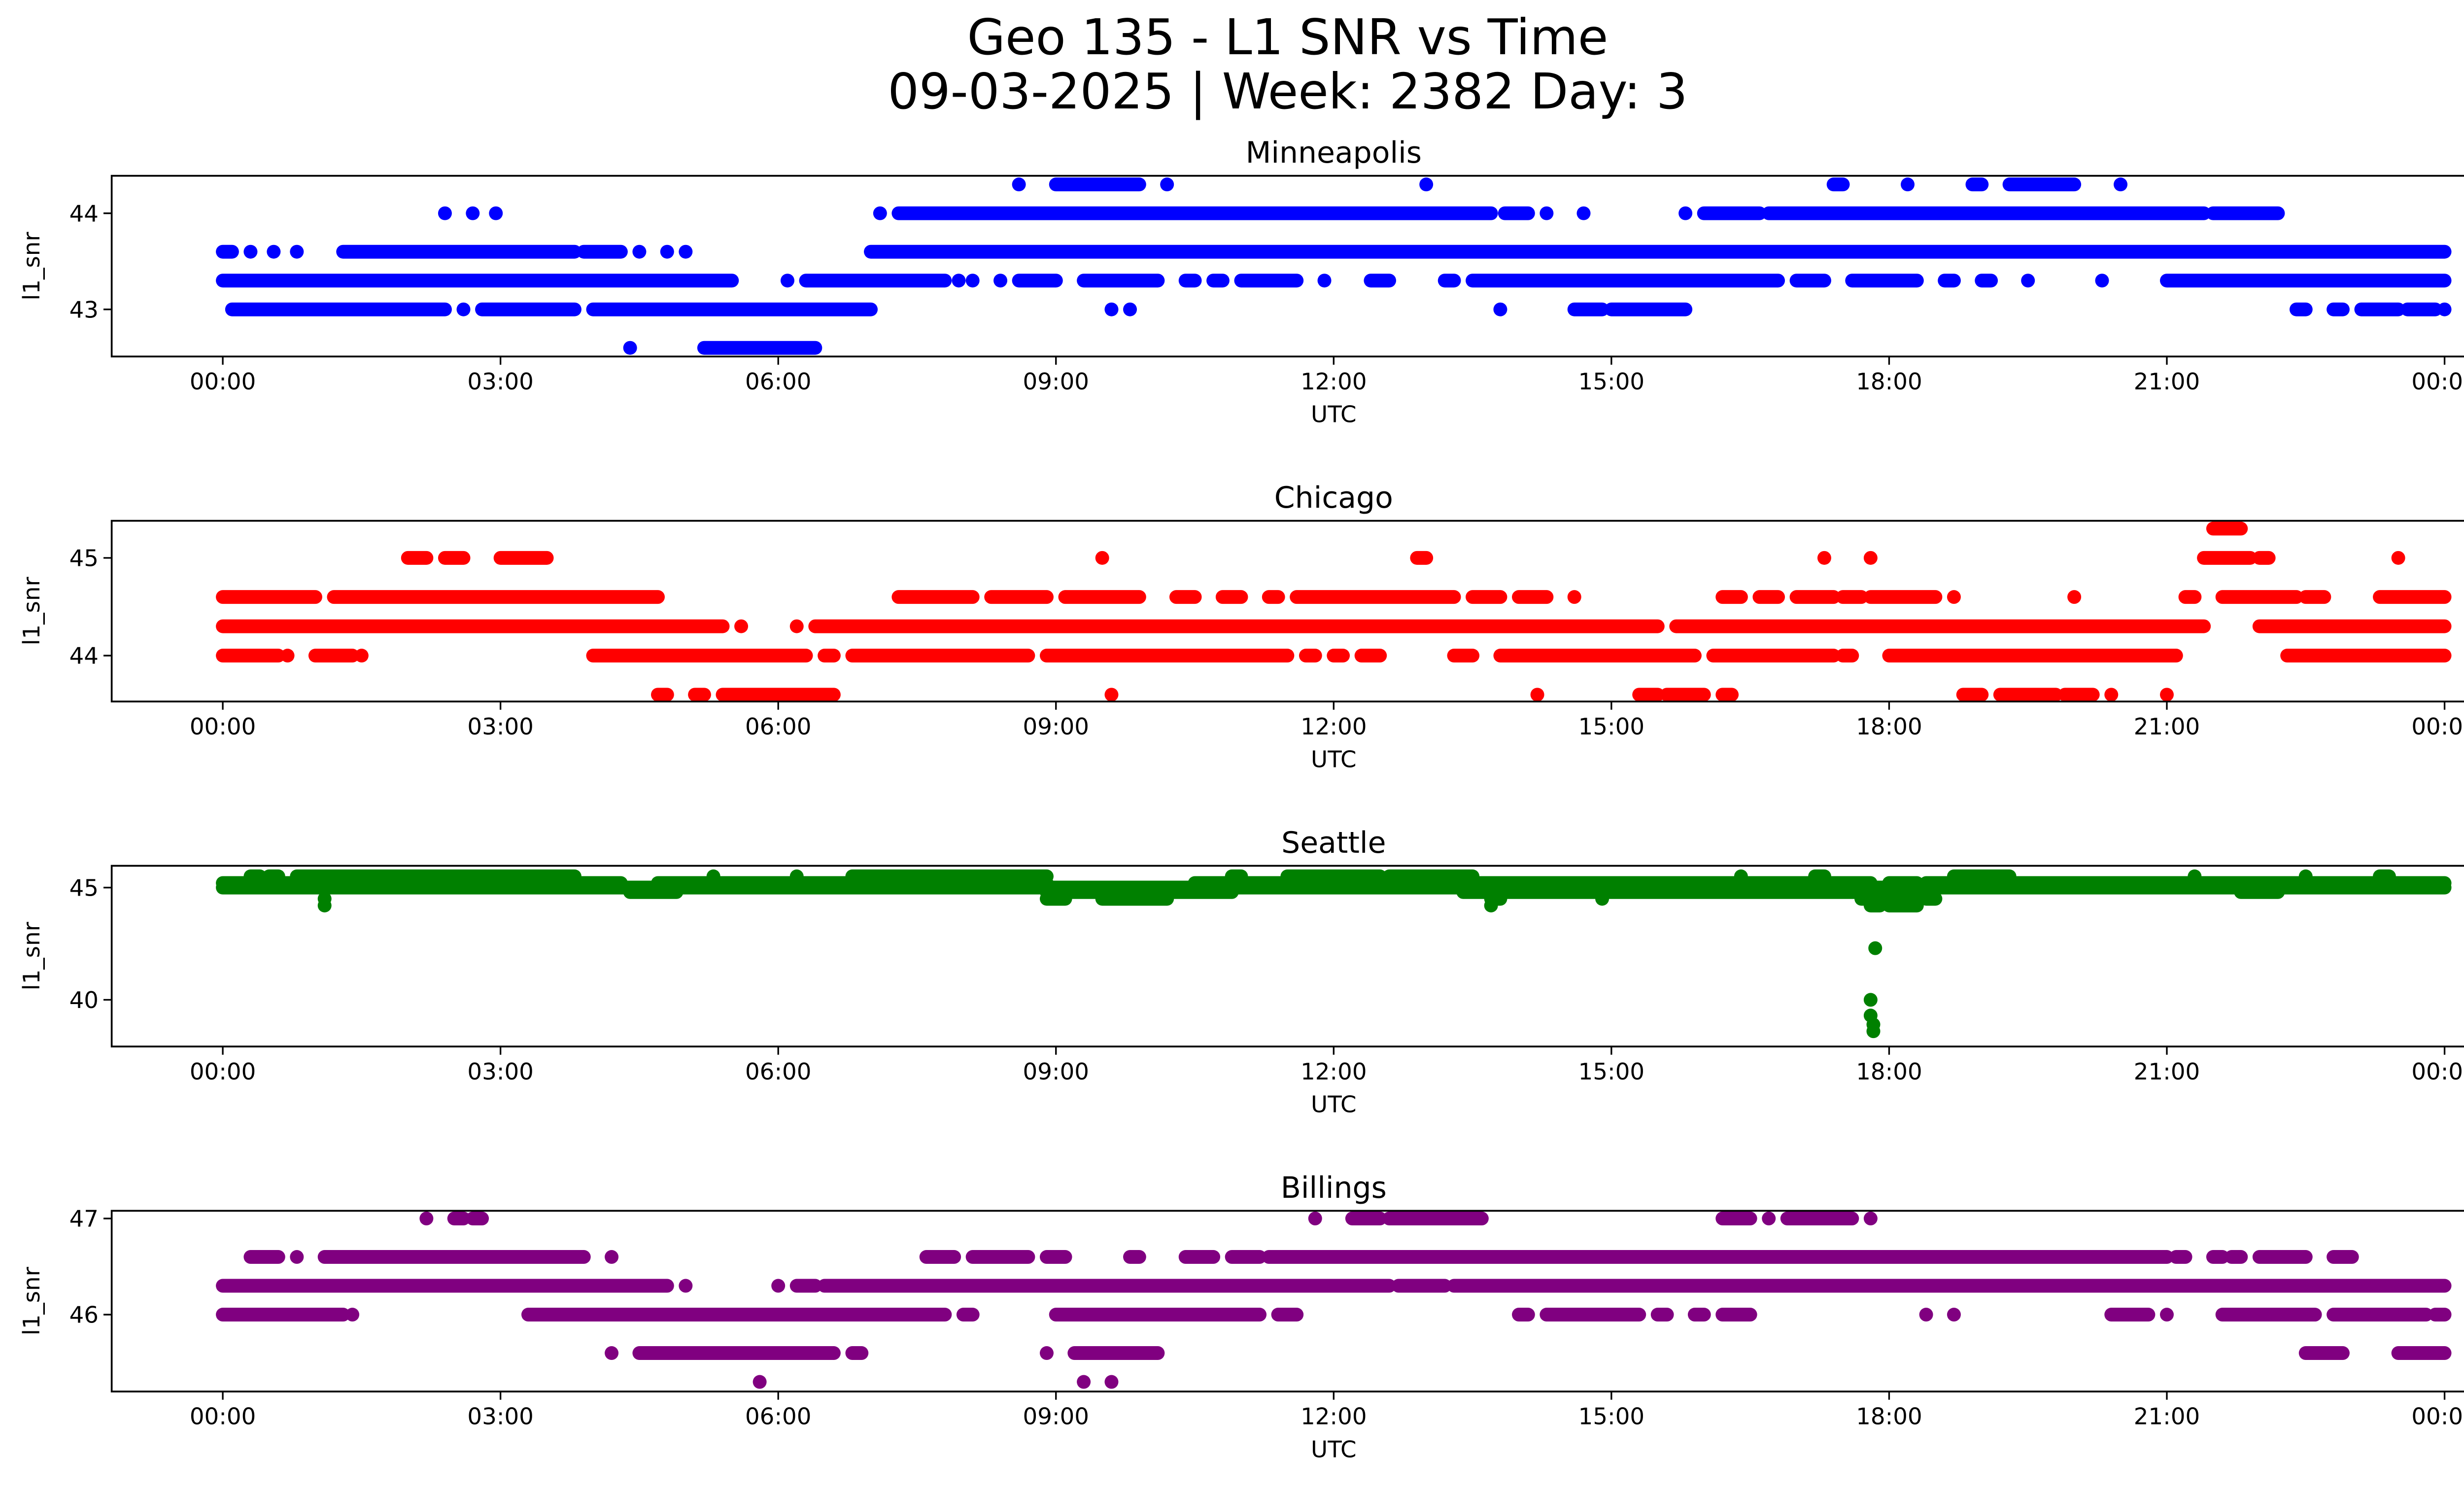 The image size is (2464, 1495). I want to click on figure-title: Geo 135 - L1 SNR vs Time, so click(1287, 38).